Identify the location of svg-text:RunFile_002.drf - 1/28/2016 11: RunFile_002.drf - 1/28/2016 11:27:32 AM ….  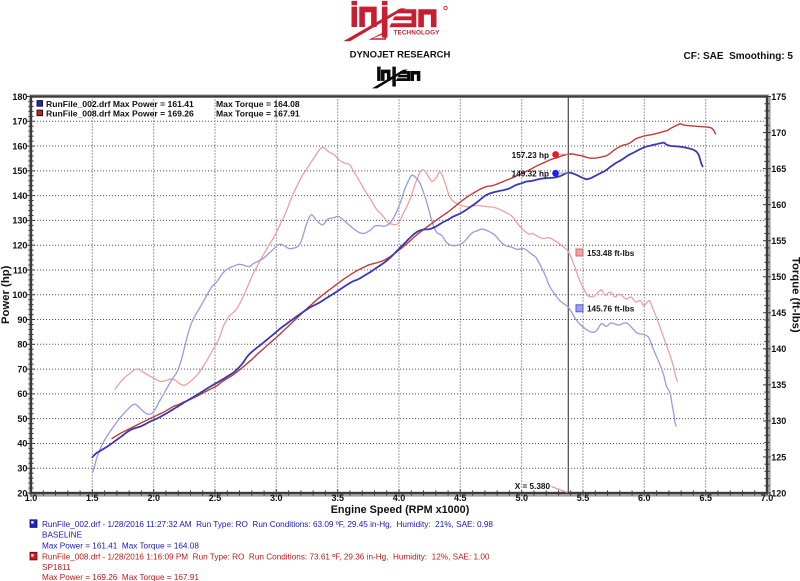
(267, 524).